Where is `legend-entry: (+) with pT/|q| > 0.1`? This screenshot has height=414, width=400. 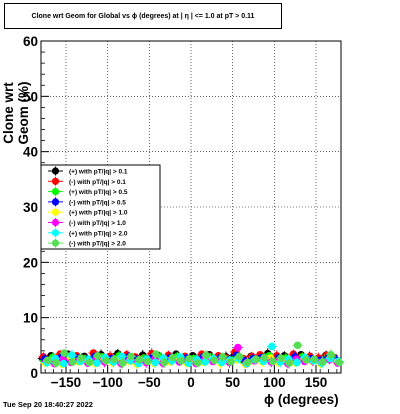 legend-entry: (+) with pT/|q| > 0.1 is located at coordinates (88, 171).